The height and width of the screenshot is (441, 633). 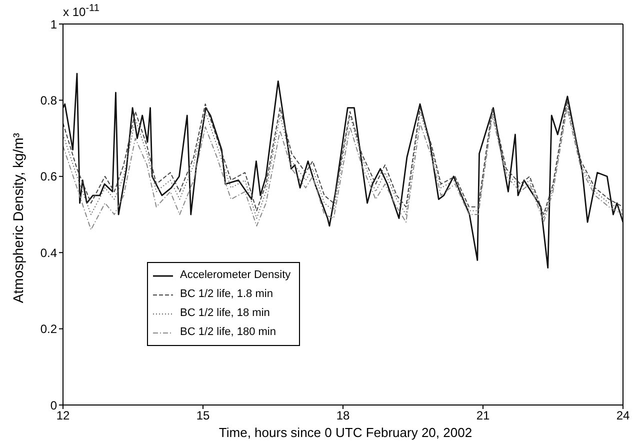 I want to click on x-axis-title: Time, hours since 0 UTC February 20, 2002, so click(x=345, y=432).